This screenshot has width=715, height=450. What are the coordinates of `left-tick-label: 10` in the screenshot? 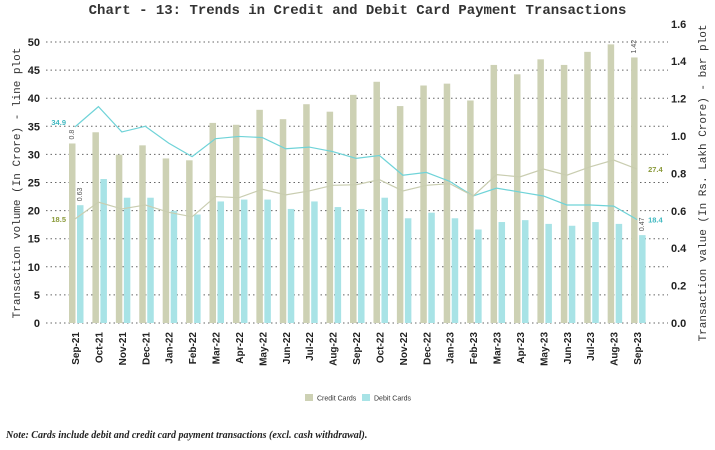 It's located at (34, 268).